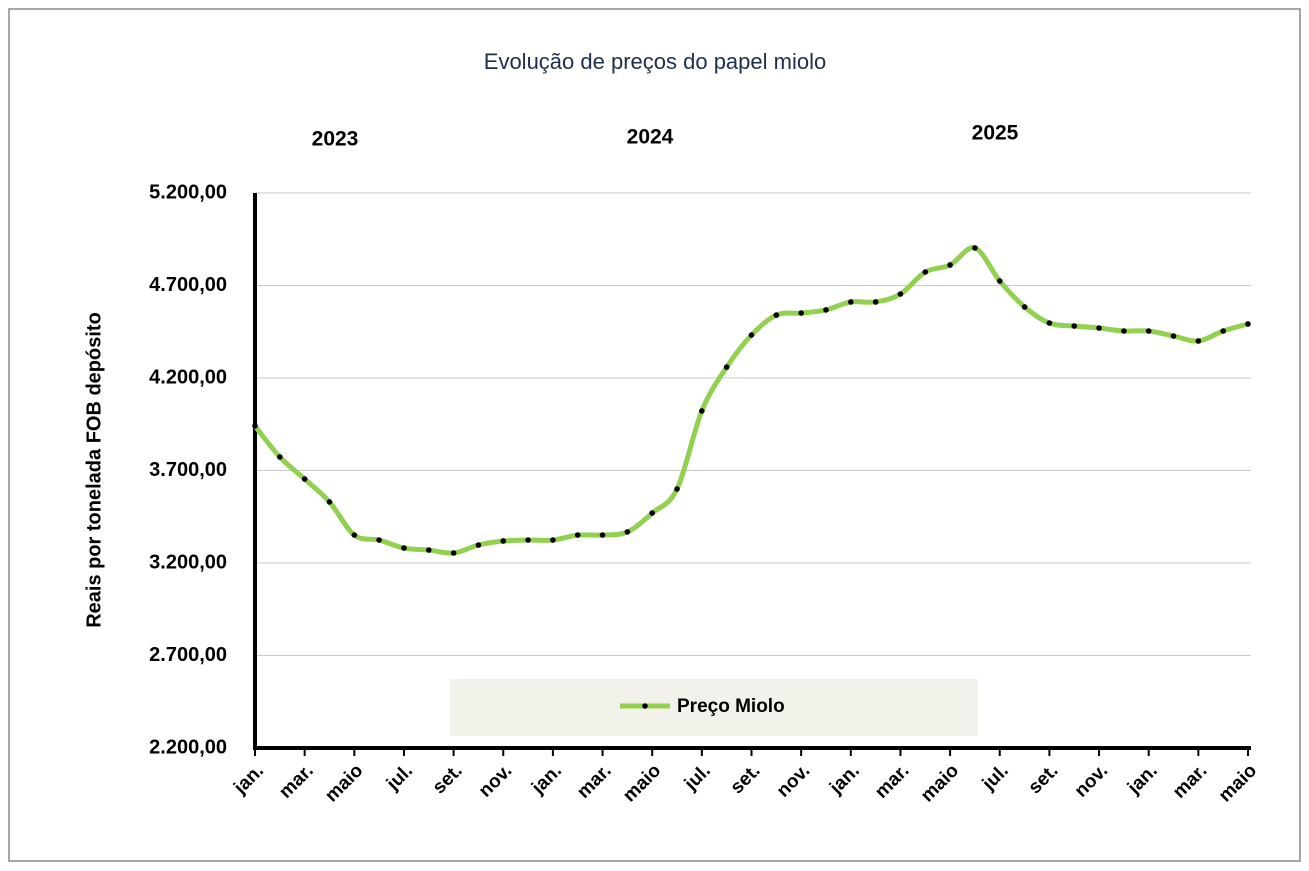 The width and height of the screenshot is (1309, 871). Describe the element at coordinates (335, 139) in the screenshot. I see `year-label: 2023` at that location.